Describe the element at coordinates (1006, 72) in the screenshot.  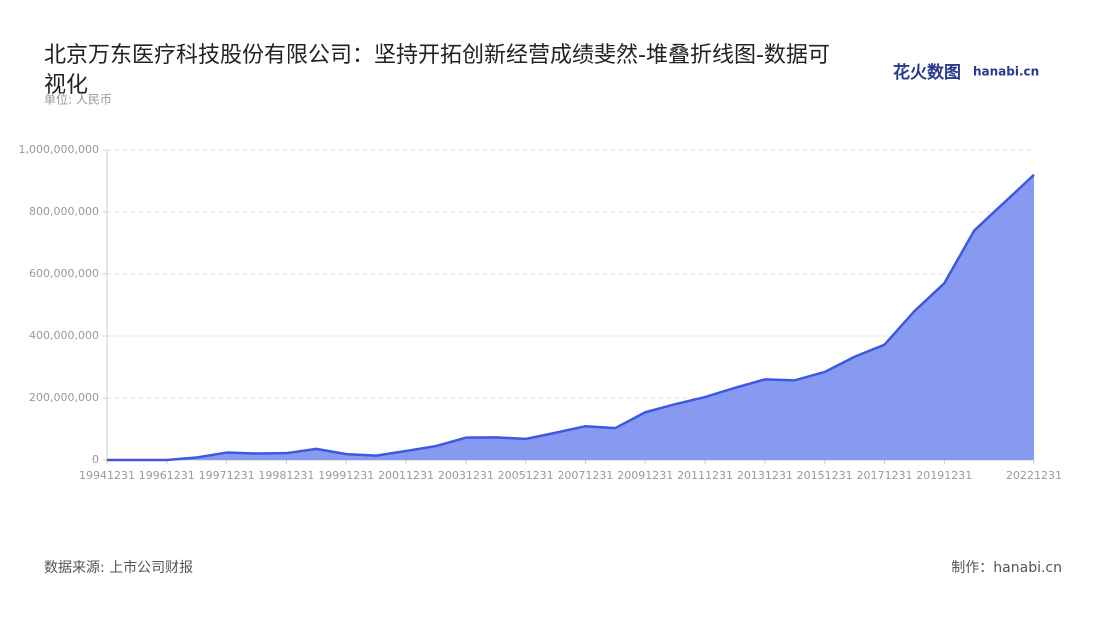
I see `logo-site: hanabi.cn` at that location.